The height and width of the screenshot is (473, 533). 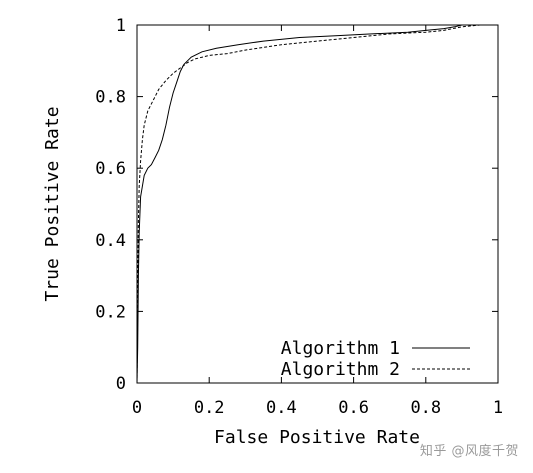 I want to click on x-tick-label: 0.2, so click(x=209, y=408).